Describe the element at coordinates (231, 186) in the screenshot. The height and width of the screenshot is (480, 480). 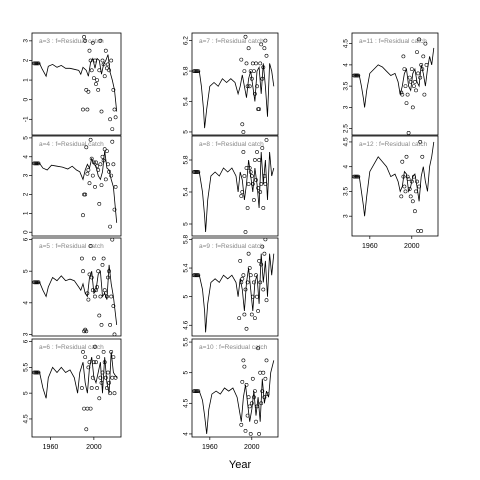
I see `panel: a=8 : f=Residual catch 5 5.4 5.8` at that location.